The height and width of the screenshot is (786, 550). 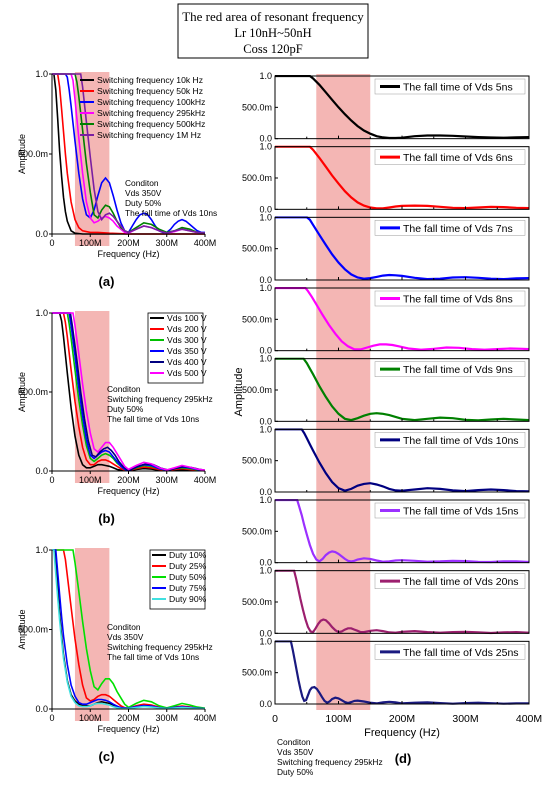 What do you see at coordinates (151, 113) in the screenshot?
I see `legend-label-a: Switching frequency 295kHz` at bounding box center [151, 113].